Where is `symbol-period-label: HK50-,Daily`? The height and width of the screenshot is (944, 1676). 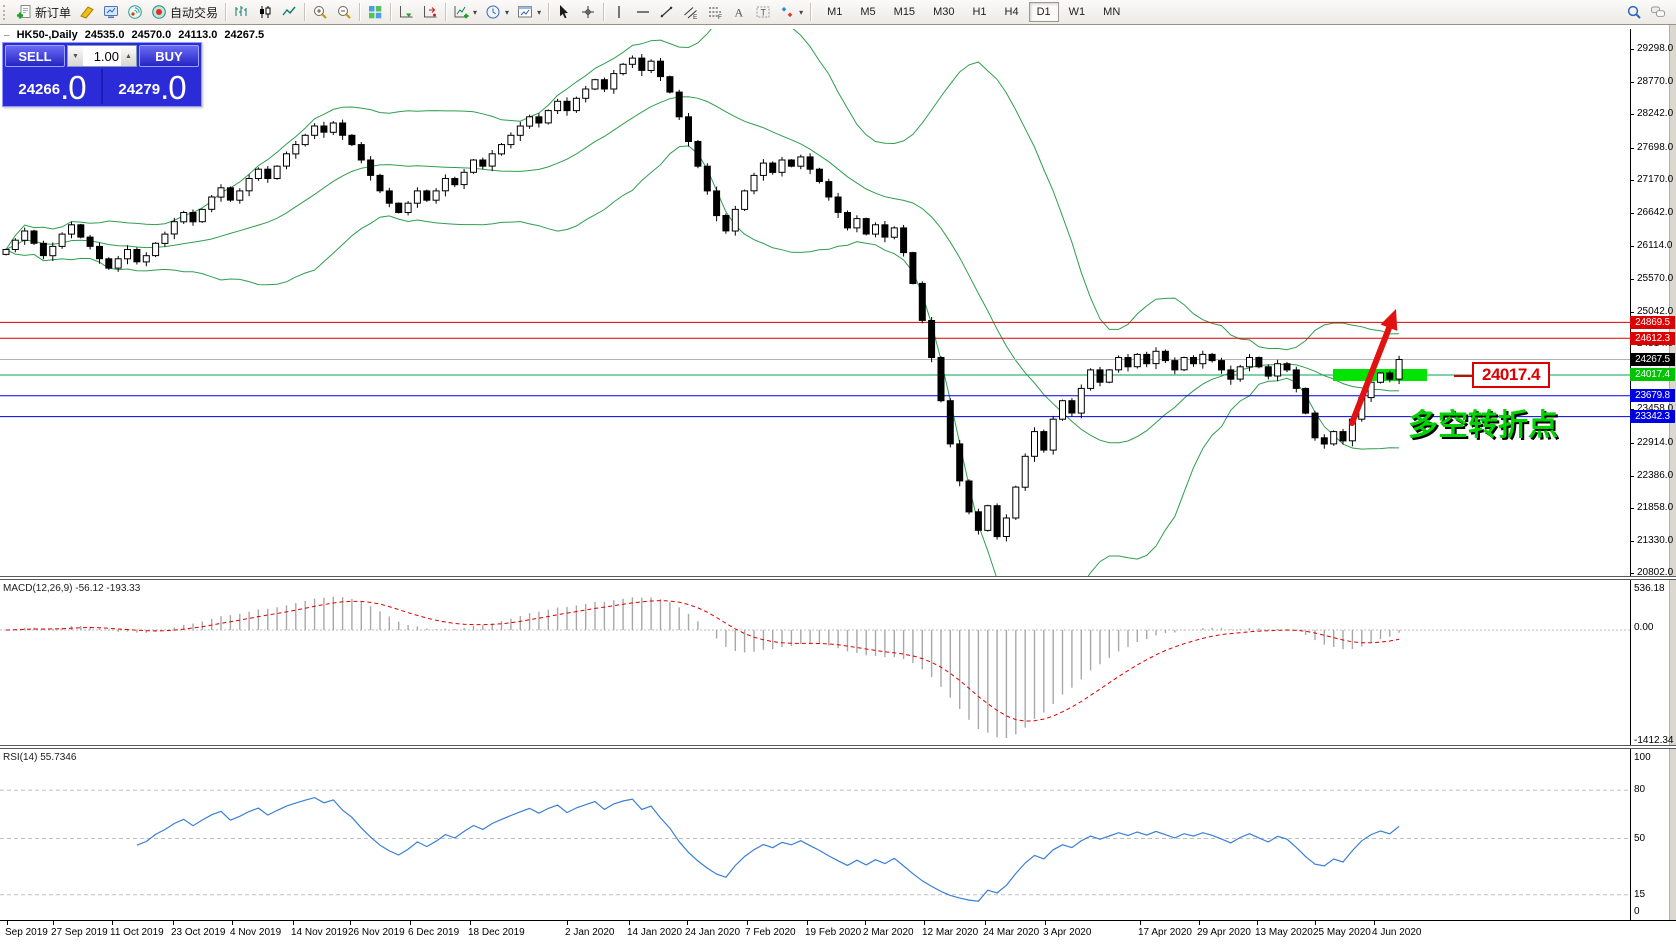
symbol-period-label: HK50-,Daily is located at coordinates (47, 35).